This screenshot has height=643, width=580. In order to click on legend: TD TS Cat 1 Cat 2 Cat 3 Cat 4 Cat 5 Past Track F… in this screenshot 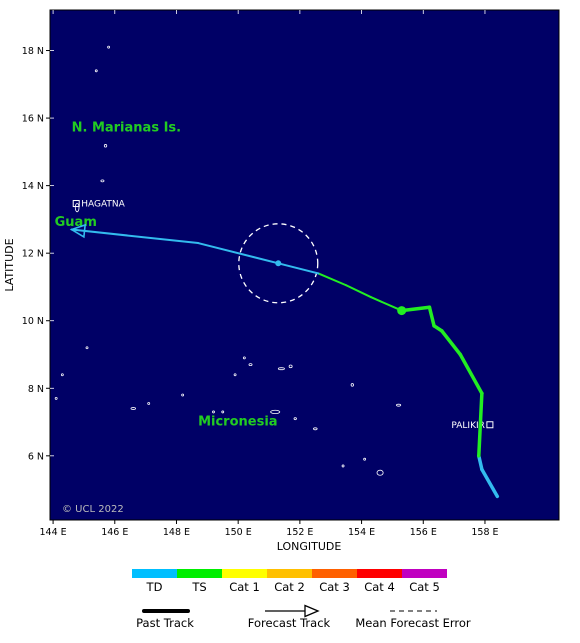, I will do `click(301, 599)`.